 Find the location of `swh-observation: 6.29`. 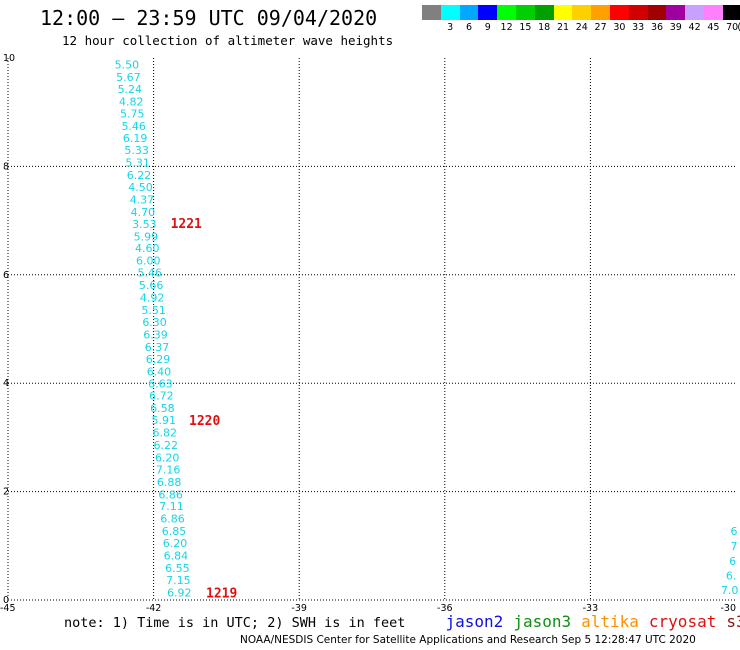

swh-observation: 6.29 is located at coordinates (158, 359).